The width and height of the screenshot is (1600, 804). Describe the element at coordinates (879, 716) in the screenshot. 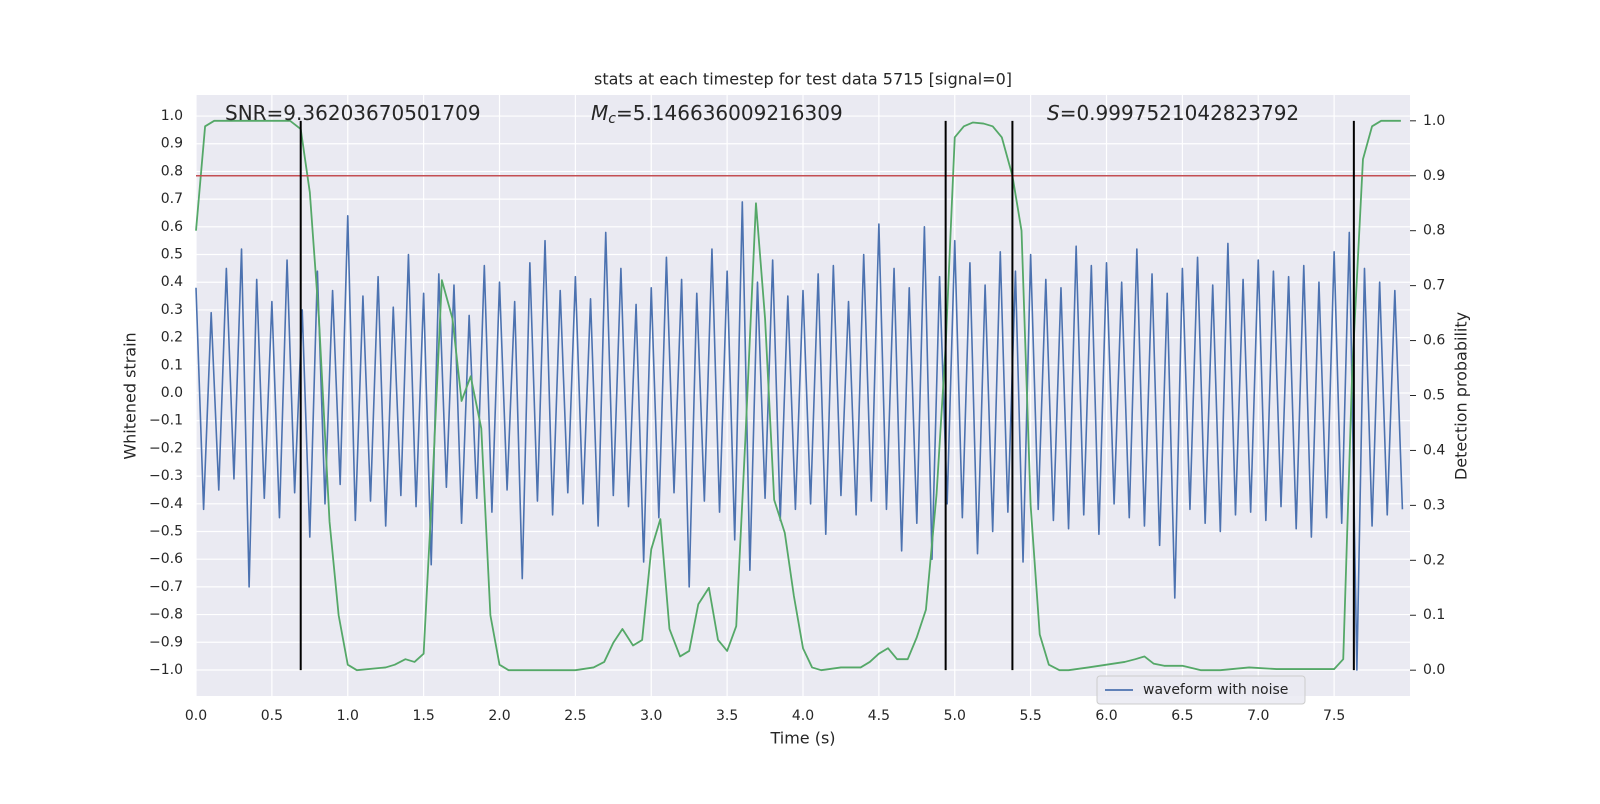

I see `x-tick-label: 4.5` at that location.